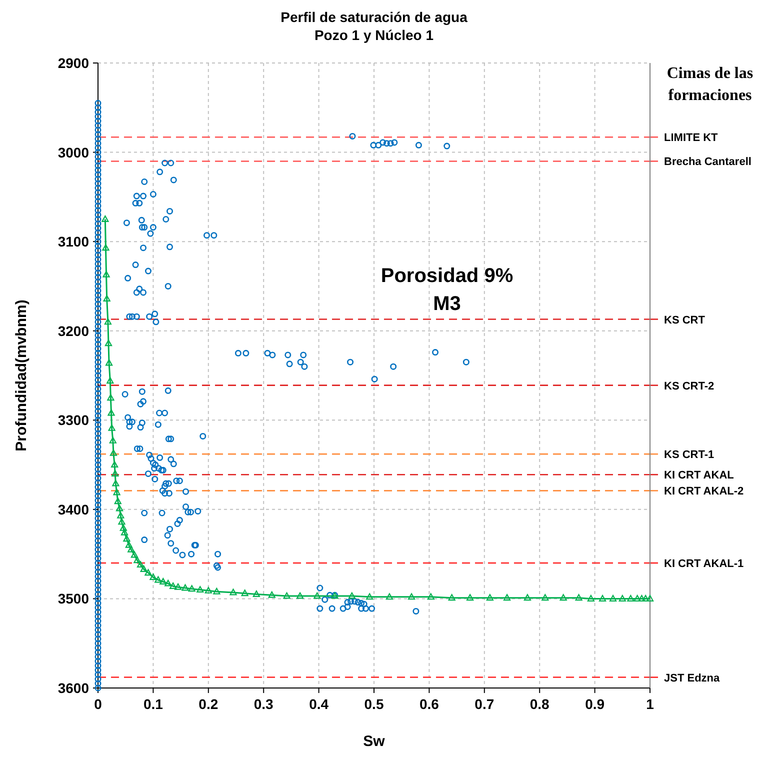  I want to click on x-tick-label: 0.5, so click(374, 704).